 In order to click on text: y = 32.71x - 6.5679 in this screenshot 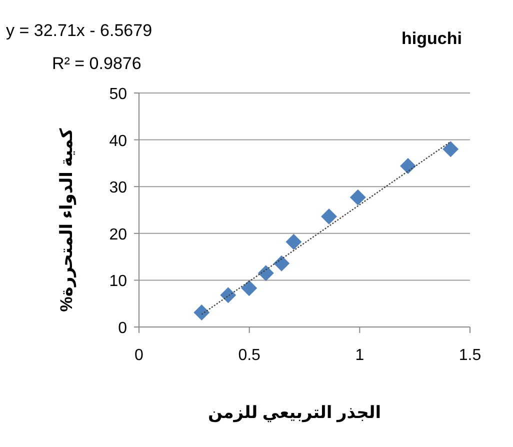, I will do `click(79, 30)`.